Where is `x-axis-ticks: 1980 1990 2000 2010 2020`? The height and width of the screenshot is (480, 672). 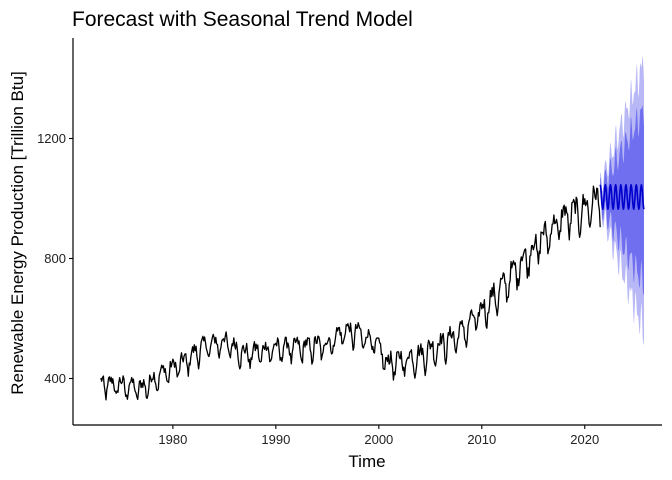 x-axis-ticks: 1980 1990 2000 2010 2020 is located at coordinates (378, 436).